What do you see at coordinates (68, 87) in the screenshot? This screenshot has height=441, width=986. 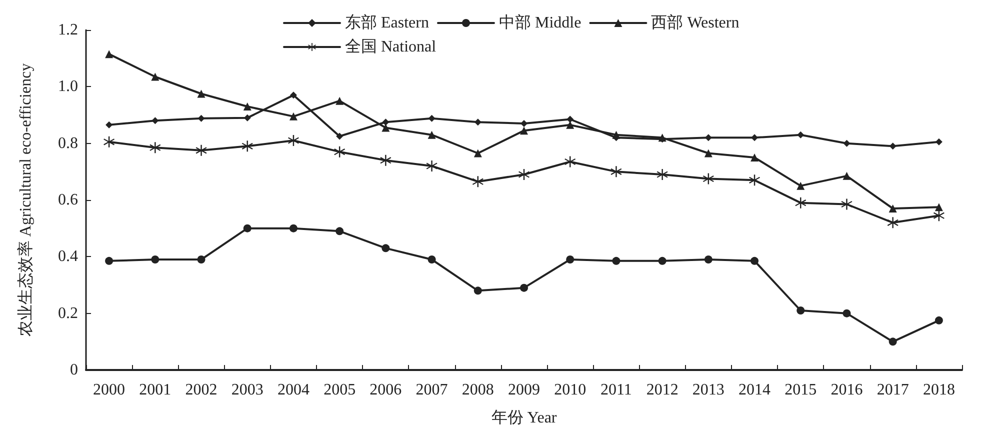 I see `y-tick-label: 1.0` at bounding box center [68, 87].